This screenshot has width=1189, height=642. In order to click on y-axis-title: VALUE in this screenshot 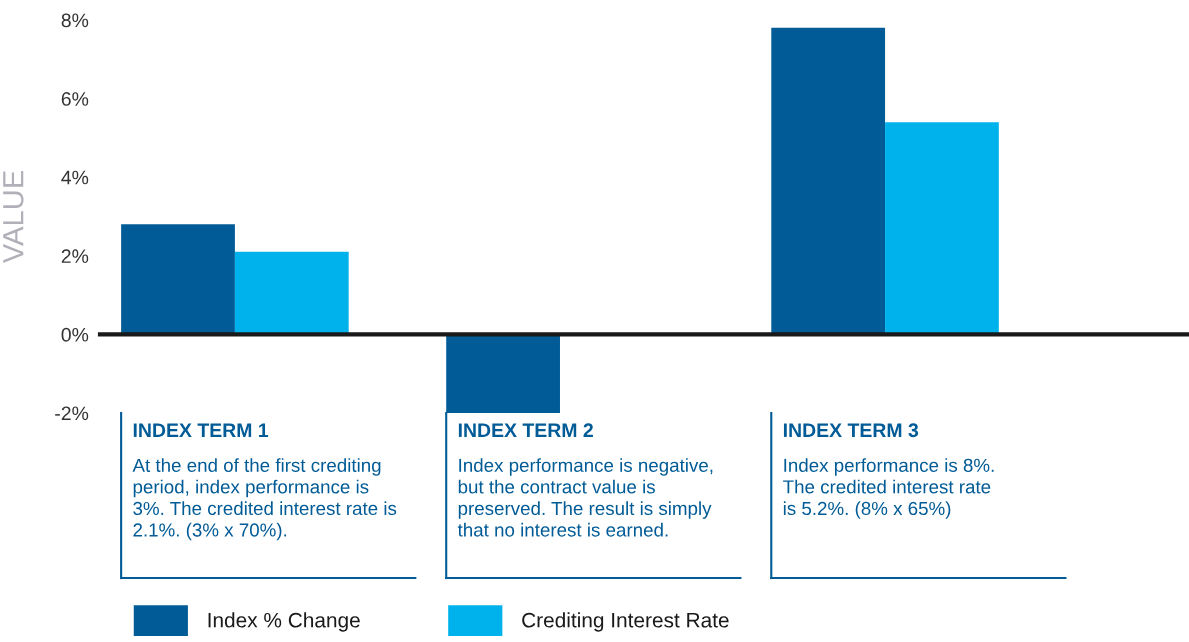, I will do `click(13, 217)`.